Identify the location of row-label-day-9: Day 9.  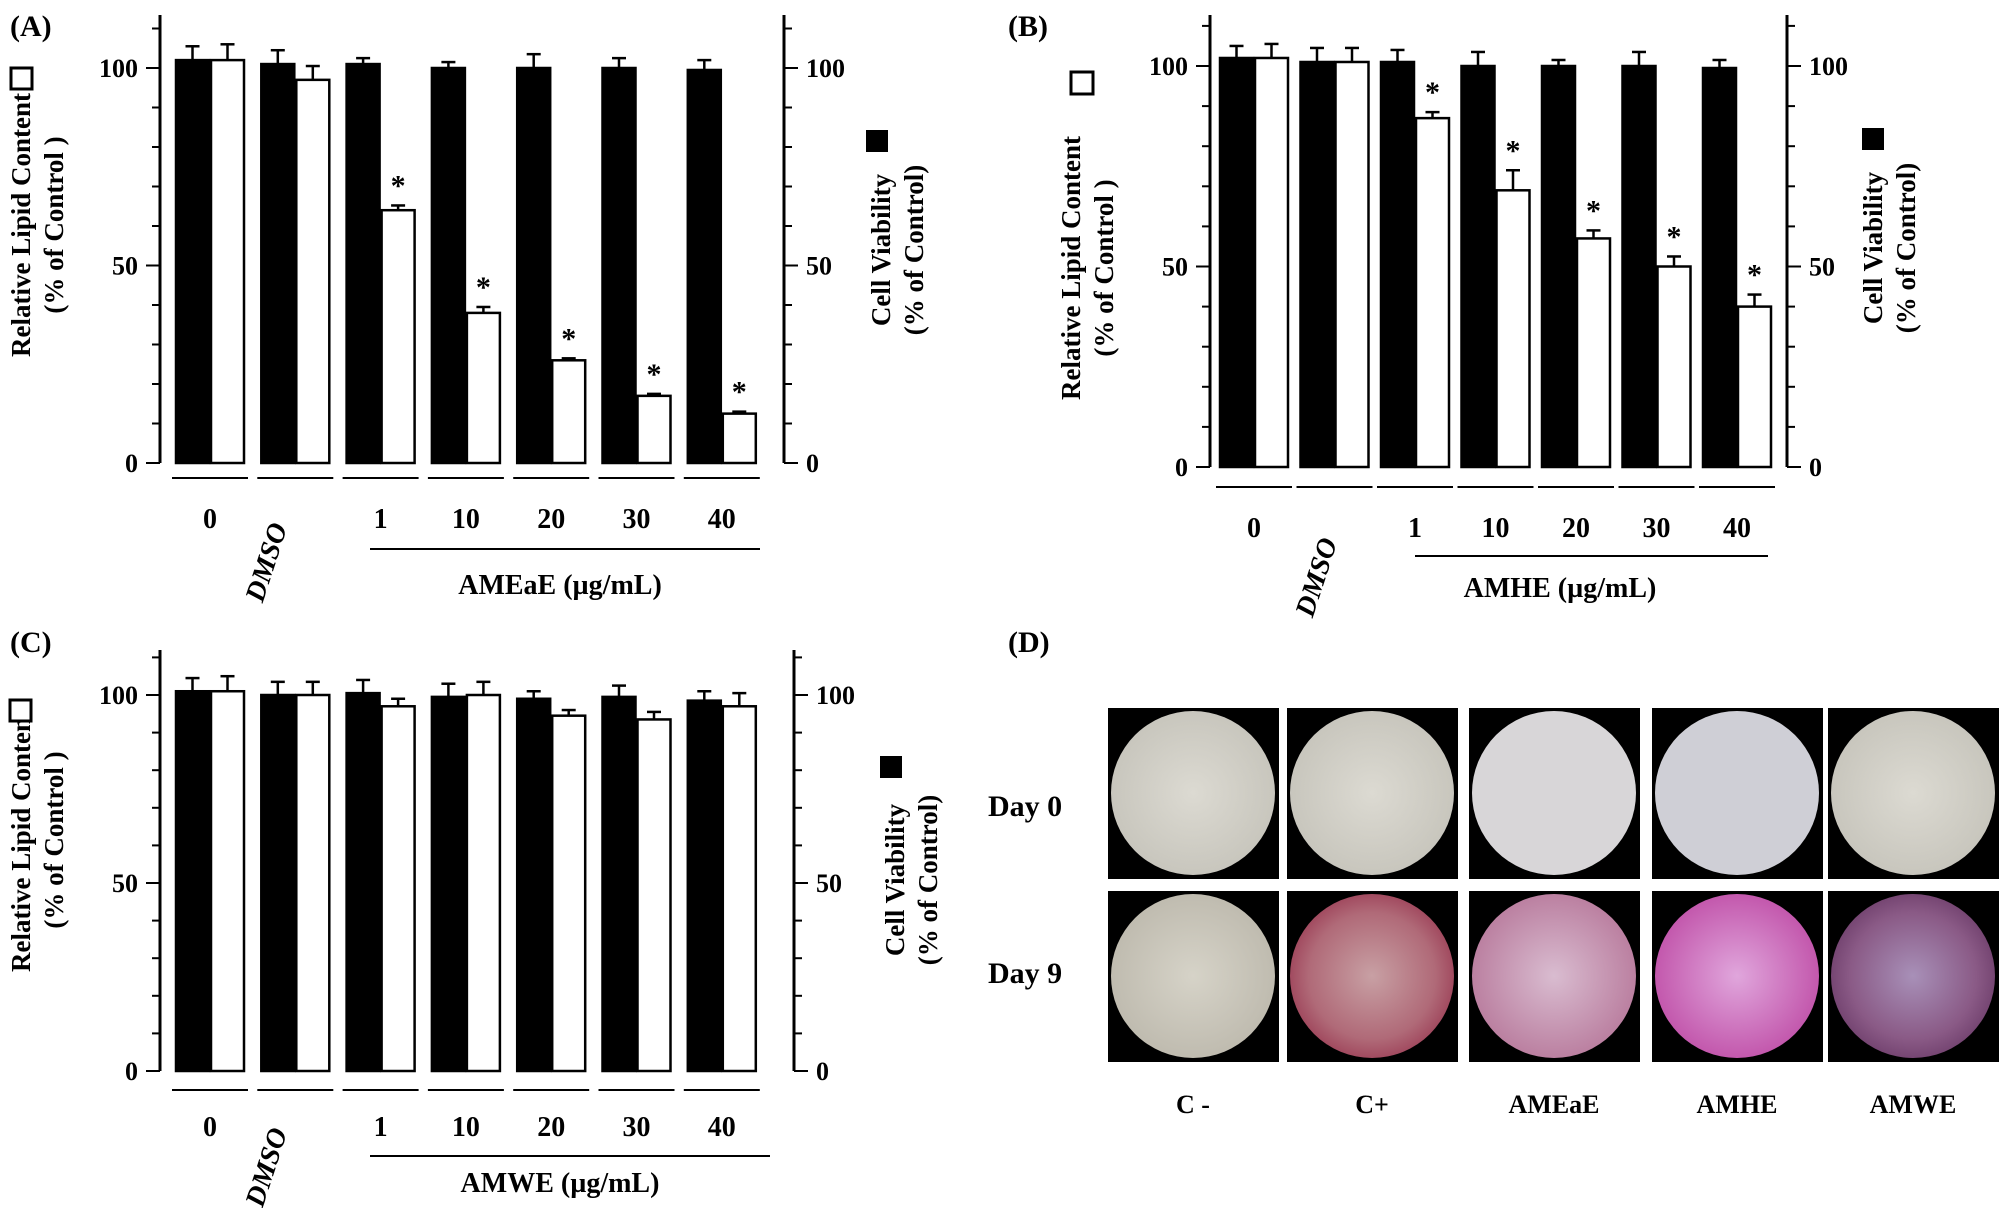
(1025, 973).